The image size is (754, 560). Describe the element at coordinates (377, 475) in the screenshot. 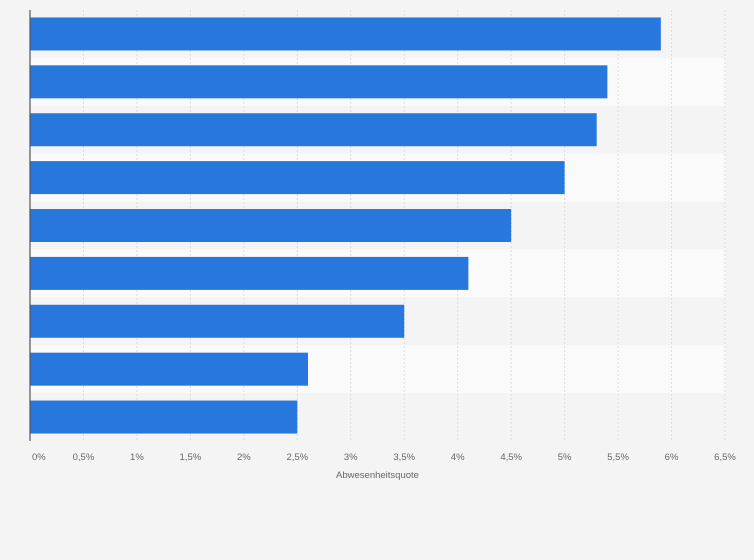

I see `x-axis-title: Abwesenheitsquote` at that location.